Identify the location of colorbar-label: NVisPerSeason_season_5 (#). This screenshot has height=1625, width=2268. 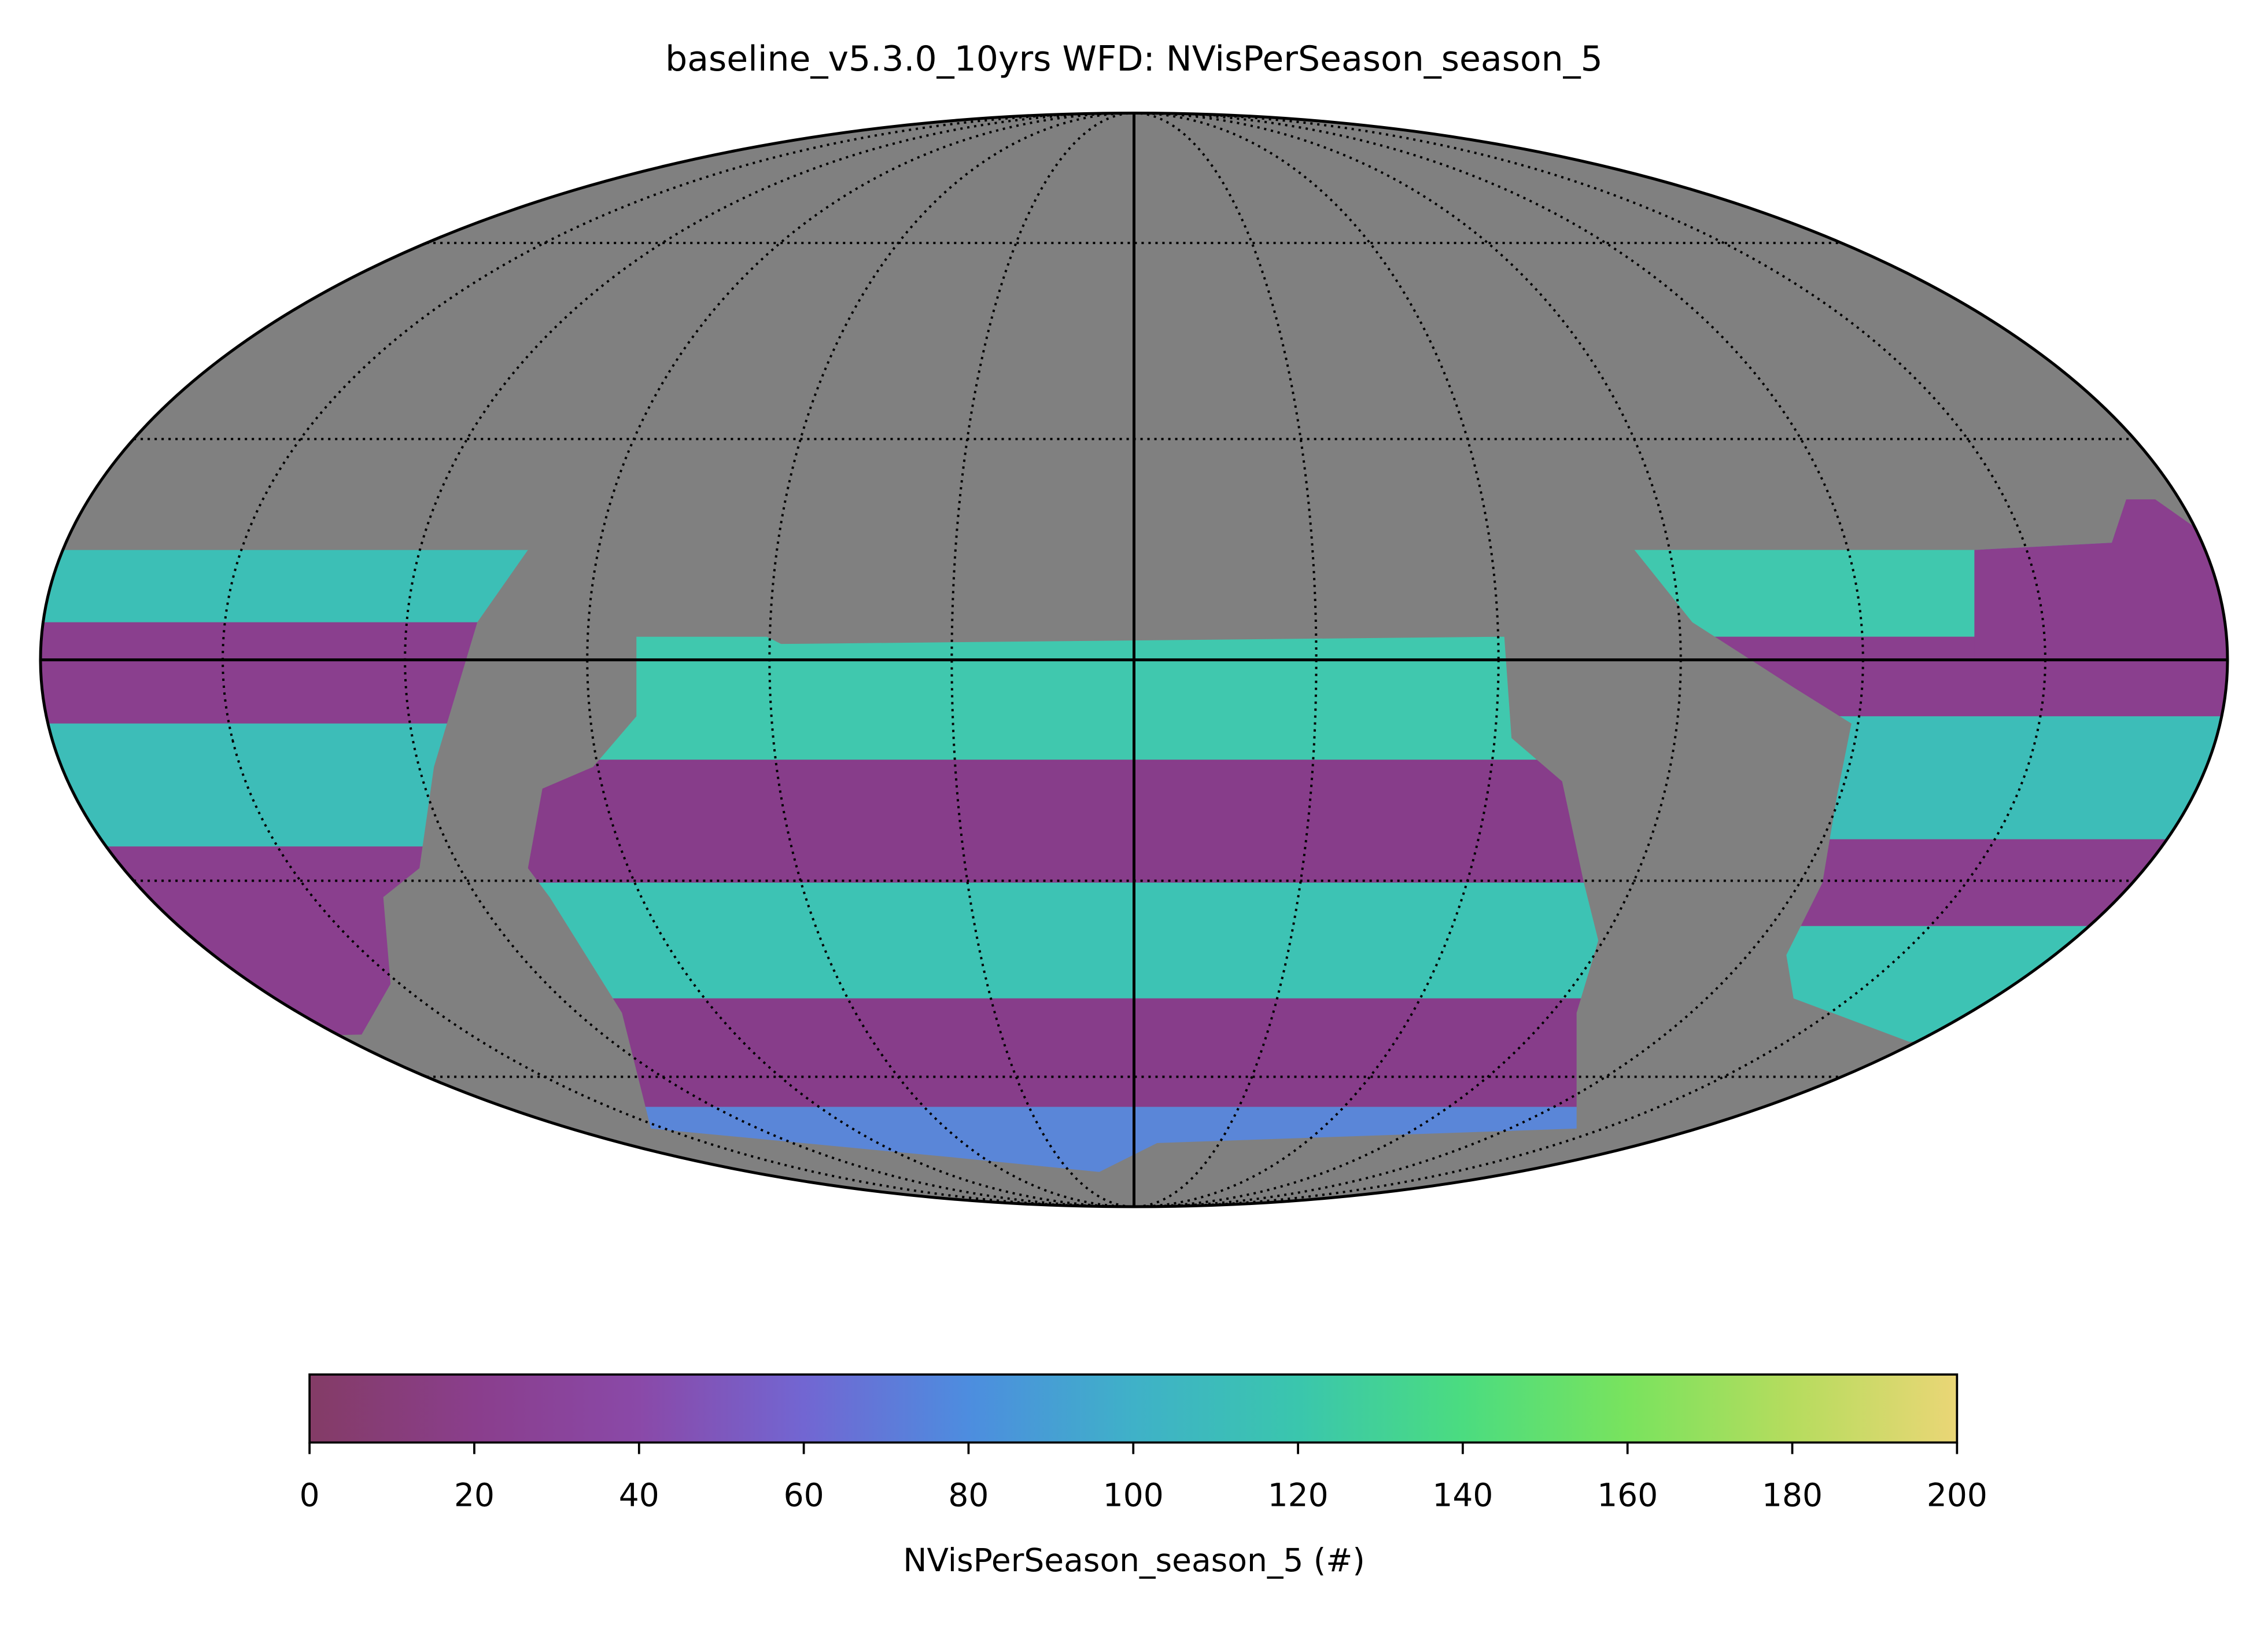
(1134, 1561).